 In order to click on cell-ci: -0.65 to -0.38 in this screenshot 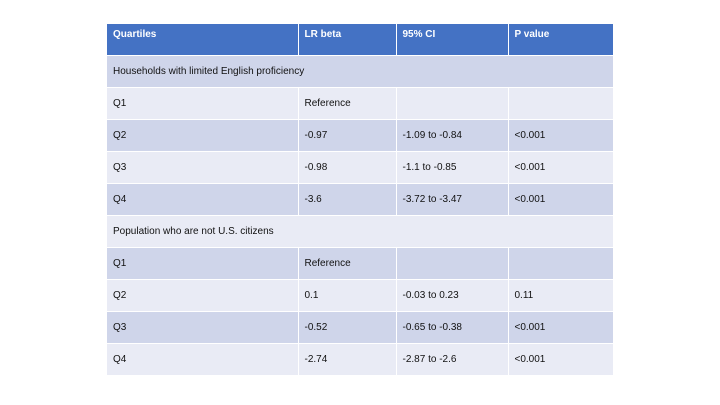, I will do `click(452, 326)`.